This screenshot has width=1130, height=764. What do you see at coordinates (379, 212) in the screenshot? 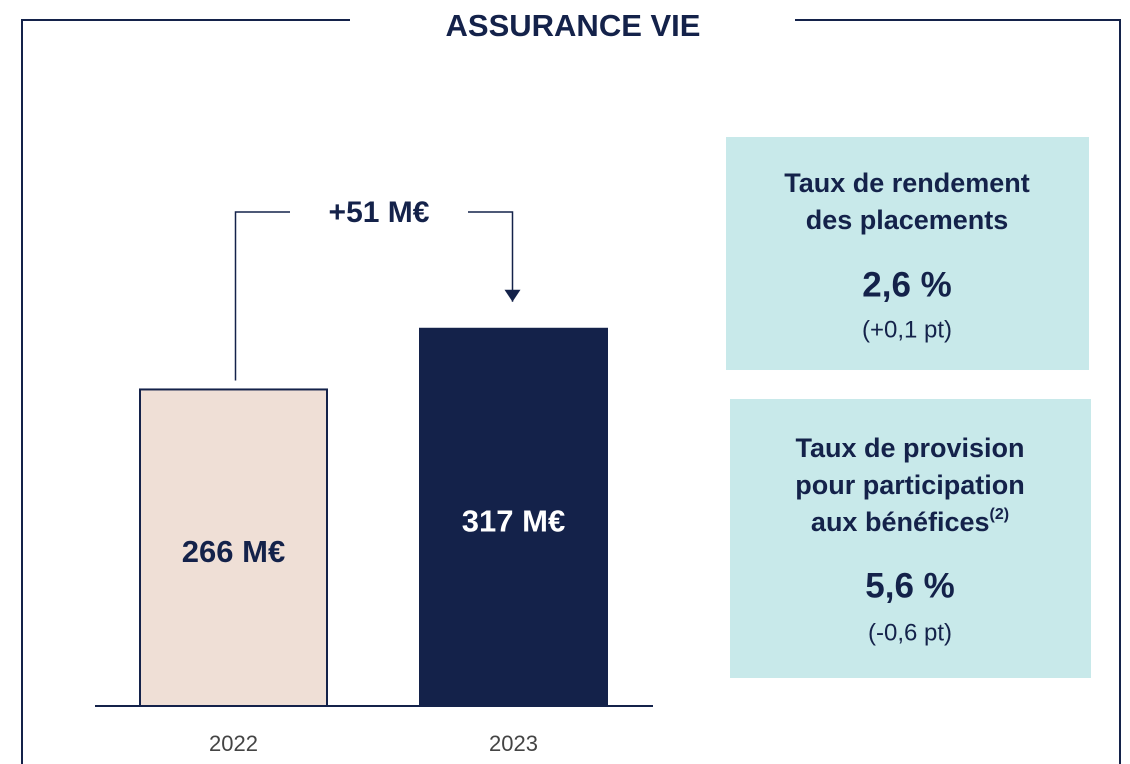
I see `delta-label: +51 M€` at bounding box center [379, 212].